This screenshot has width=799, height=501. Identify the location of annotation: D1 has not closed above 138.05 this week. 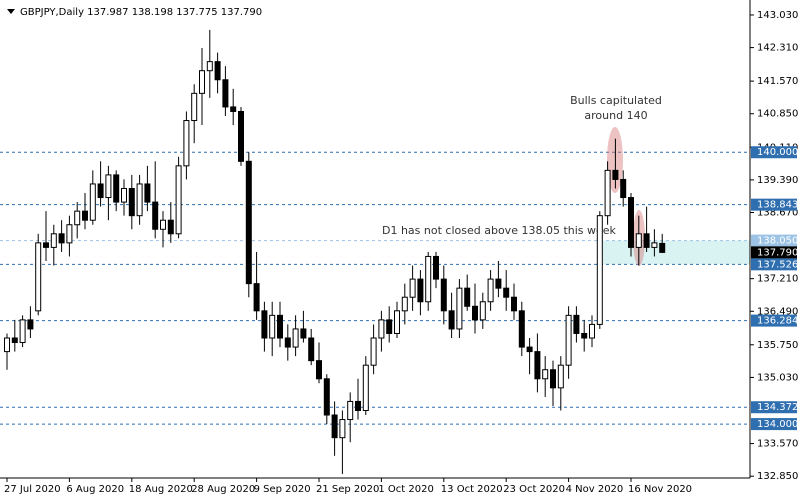
(499, 230).